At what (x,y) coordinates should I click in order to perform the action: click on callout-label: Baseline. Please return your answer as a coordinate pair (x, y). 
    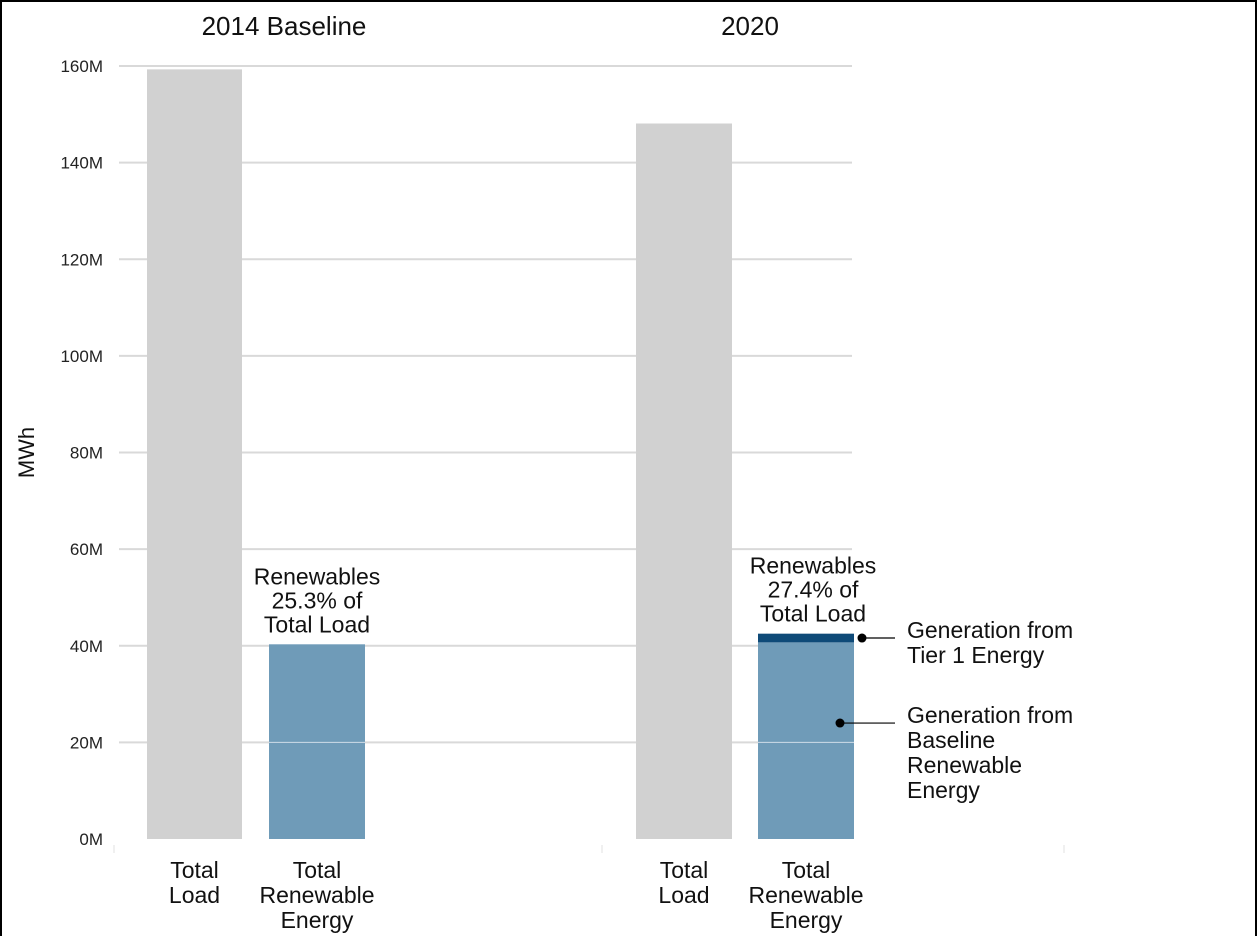
    Looking at the image, I should click on (951, 740).